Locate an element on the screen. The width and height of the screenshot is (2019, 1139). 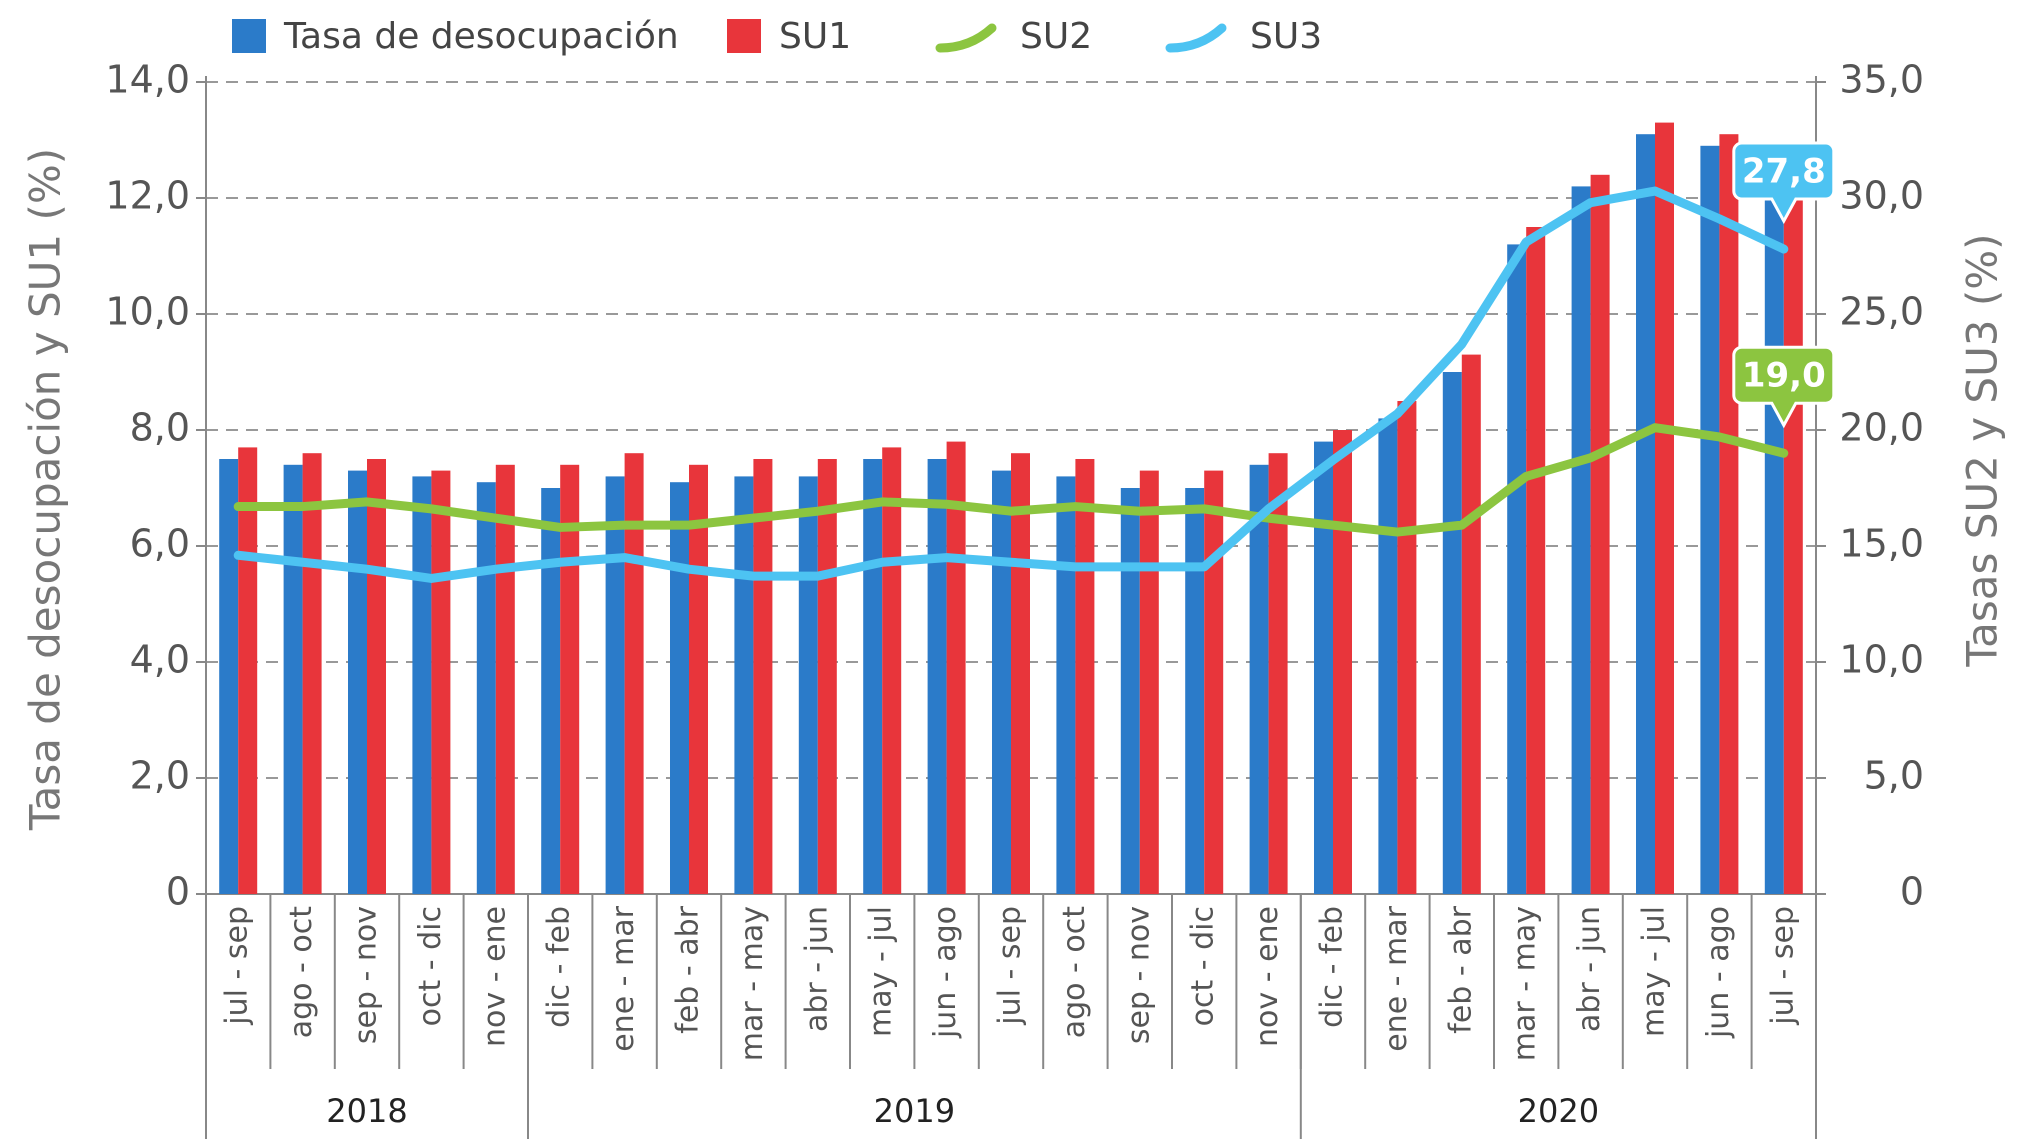
y-tick-label: 4,0 is located at coordinates (160, 660).